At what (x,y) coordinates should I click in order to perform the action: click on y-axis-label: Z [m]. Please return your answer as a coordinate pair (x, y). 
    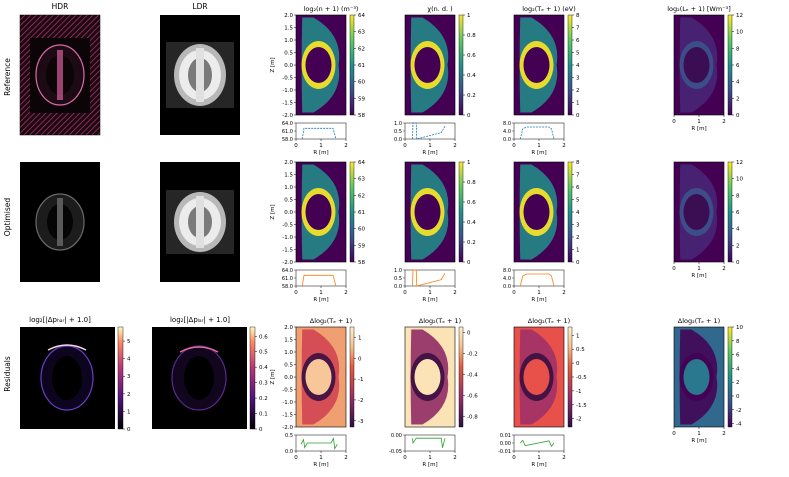
    Looking at the image, I should click on (273, 64).